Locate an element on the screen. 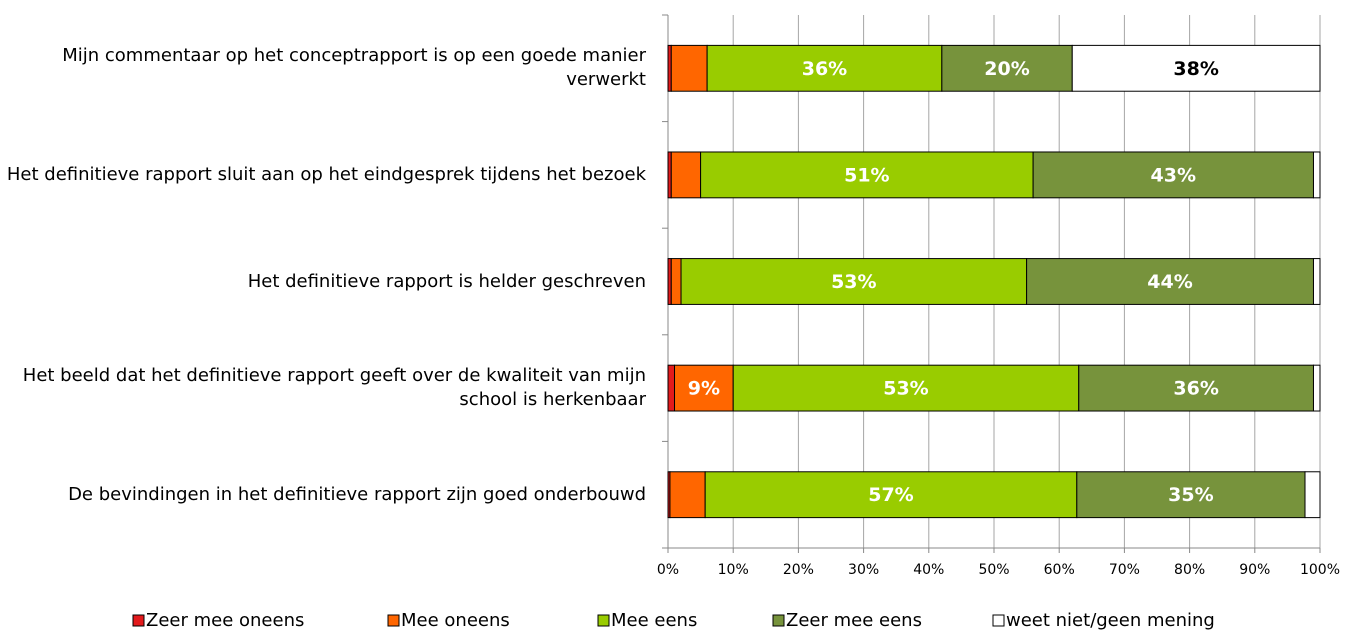 The height and width of the screenshot is (631, 1346). legend-label: Mee oneens is located at coordinates (455, 620).